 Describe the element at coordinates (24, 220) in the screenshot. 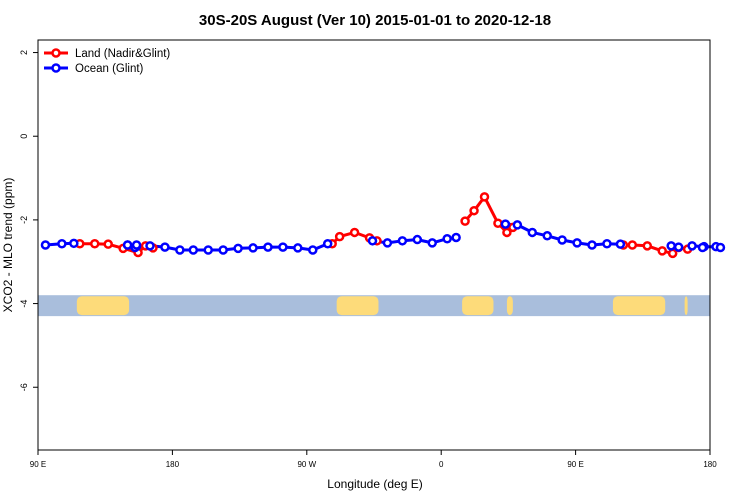

I see `y-tick-label: -2` at that location.